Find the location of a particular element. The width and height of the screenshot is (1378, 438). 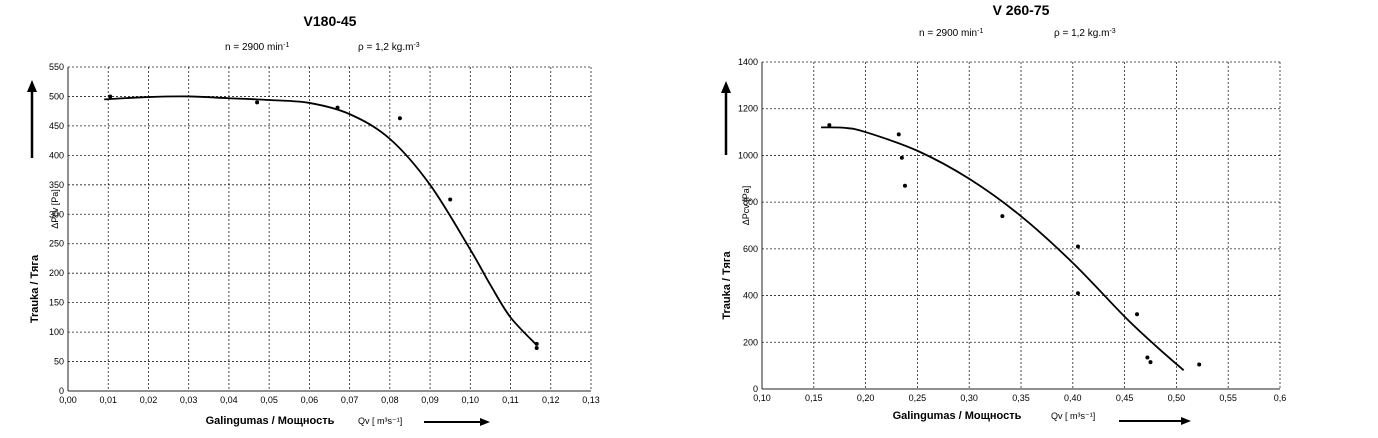

y-tick-label: 1400 is located at coordinates (748, 62).